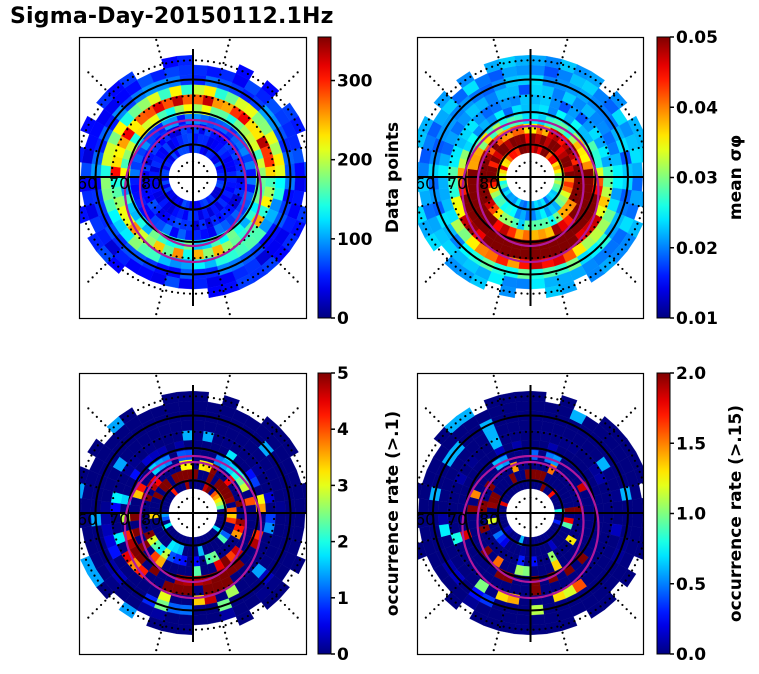 The width and height of the screenshot is (759, 674). Describe the element at coordinates (532, 177) in the screenshot. I see `dotted-grid` at that location.